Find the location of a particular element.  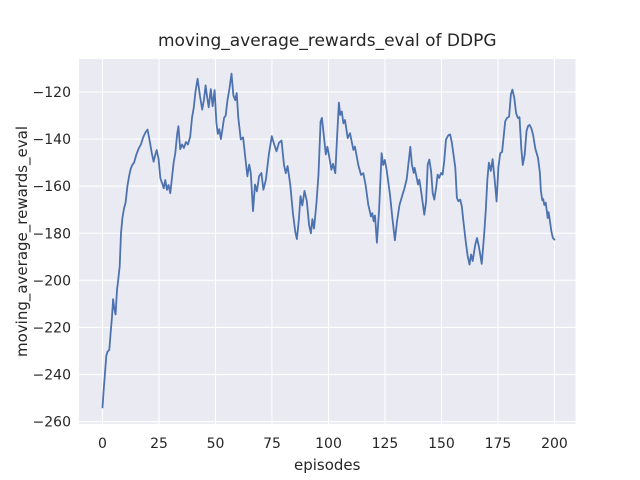

x-tick-label: 200 is located at coordinates (554, 444).